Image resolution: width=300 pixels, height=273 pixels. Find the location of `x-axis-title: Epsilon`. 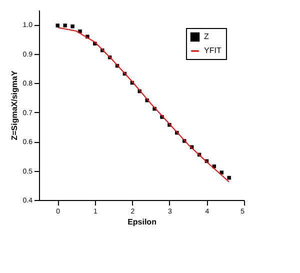

x-axis-title: Epsilon is located at coordinates (142, 222).